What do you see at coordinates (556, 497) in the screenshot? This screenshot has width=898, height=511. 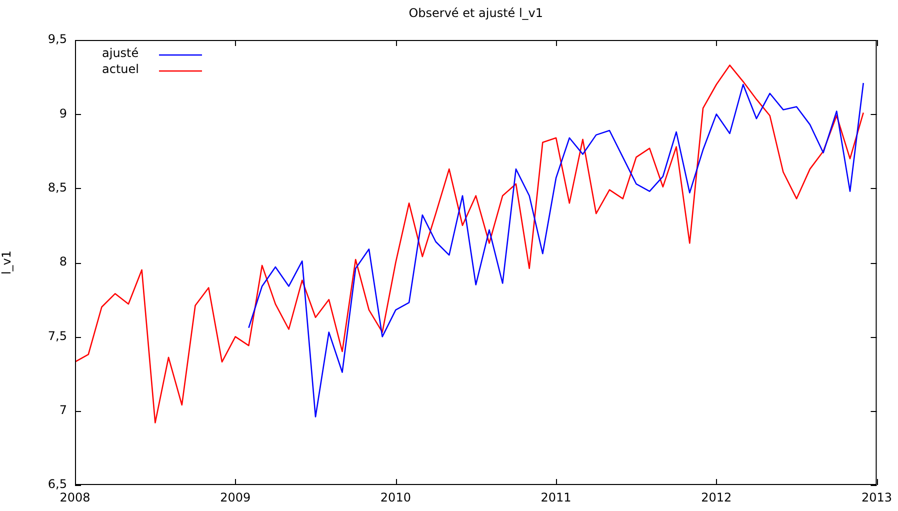 I see `x-tick-label: 2011` at bounding box center [556, 497].